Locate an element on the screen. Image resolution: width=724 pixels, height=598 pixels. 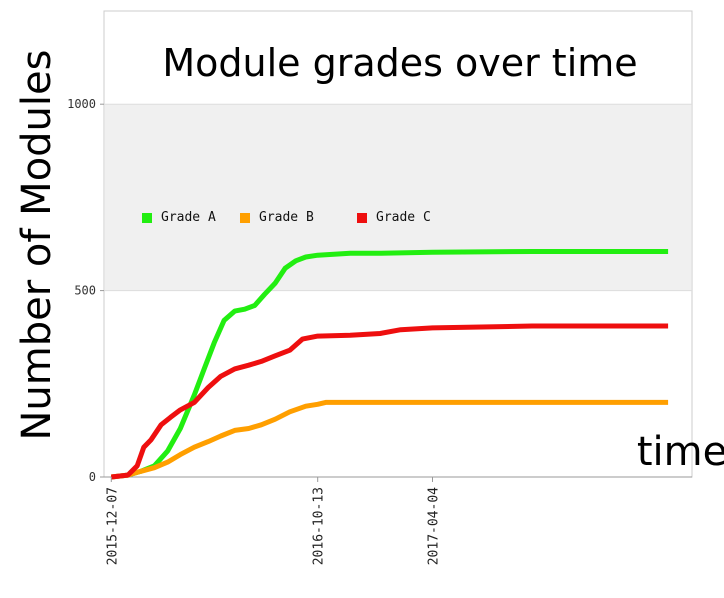
legend-label: Grade A is located at coordinates (188, 217).